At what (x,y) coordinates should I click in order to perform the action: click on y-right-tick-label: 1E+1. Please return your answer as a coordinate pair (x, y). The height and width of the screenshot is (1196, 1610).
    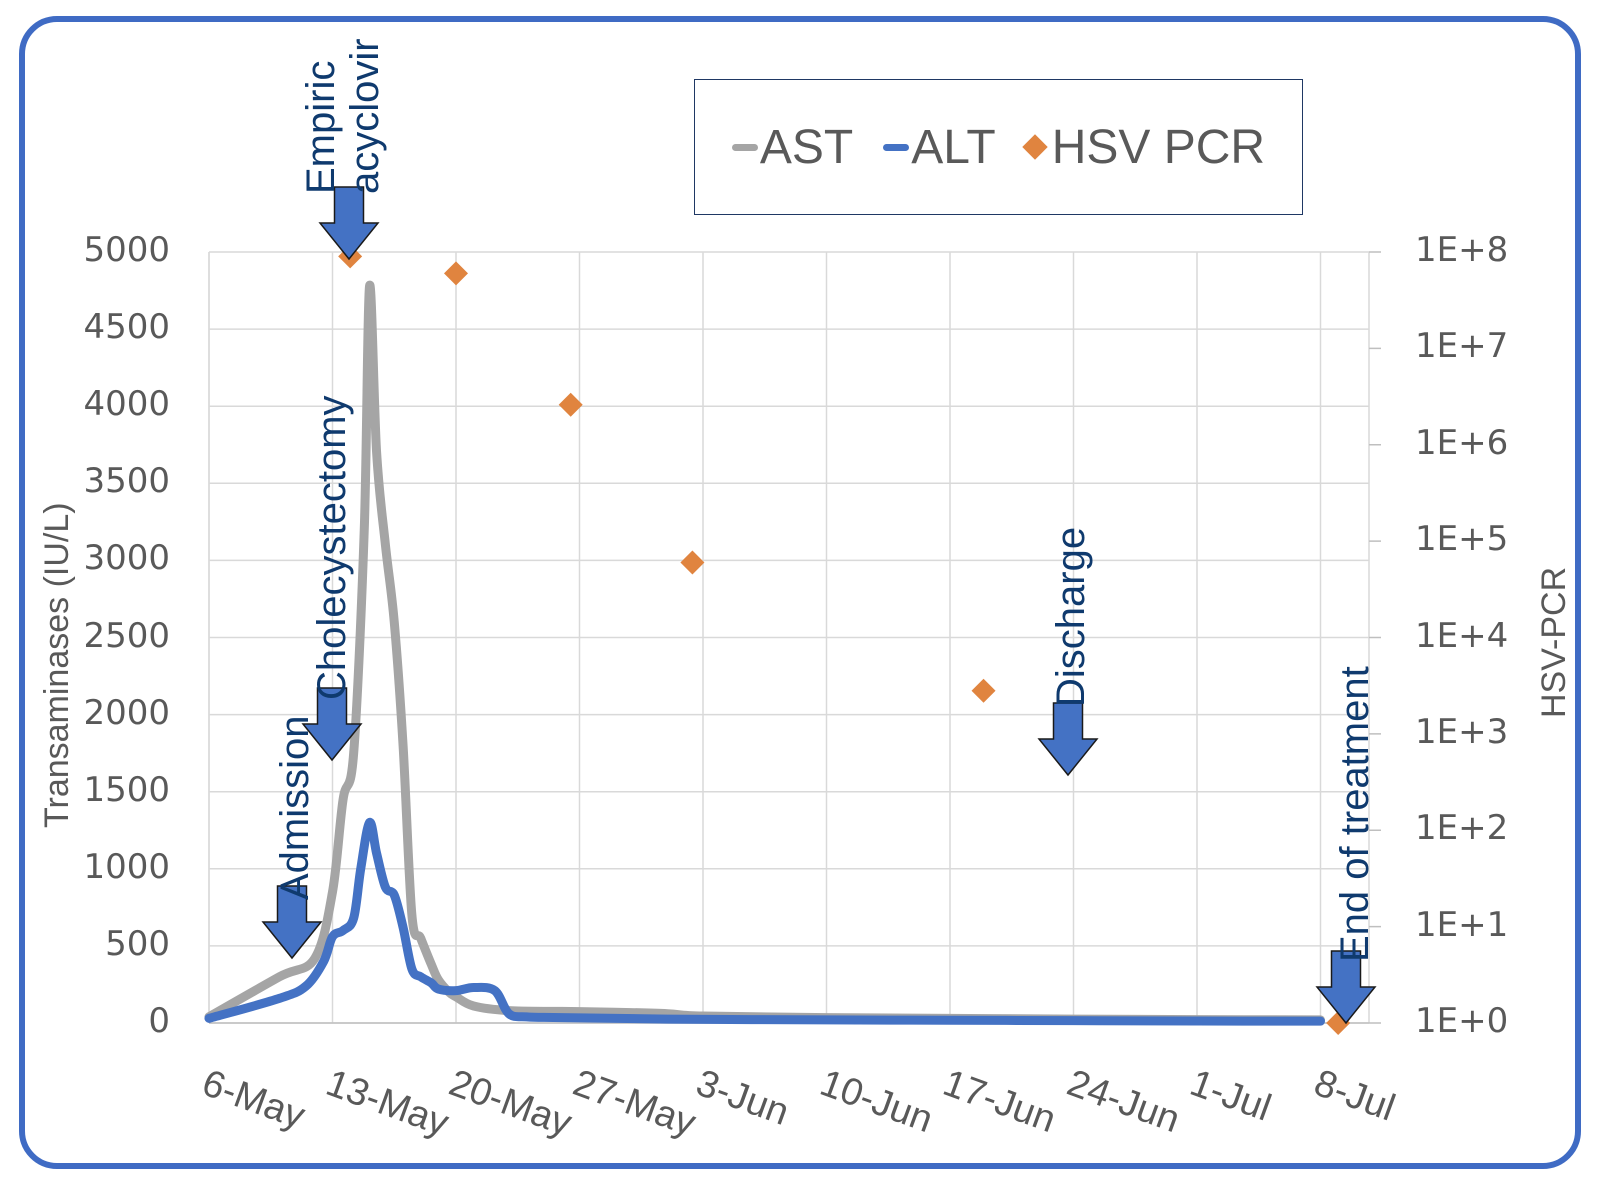
    Looking at the image, I should click on (1462, 924).